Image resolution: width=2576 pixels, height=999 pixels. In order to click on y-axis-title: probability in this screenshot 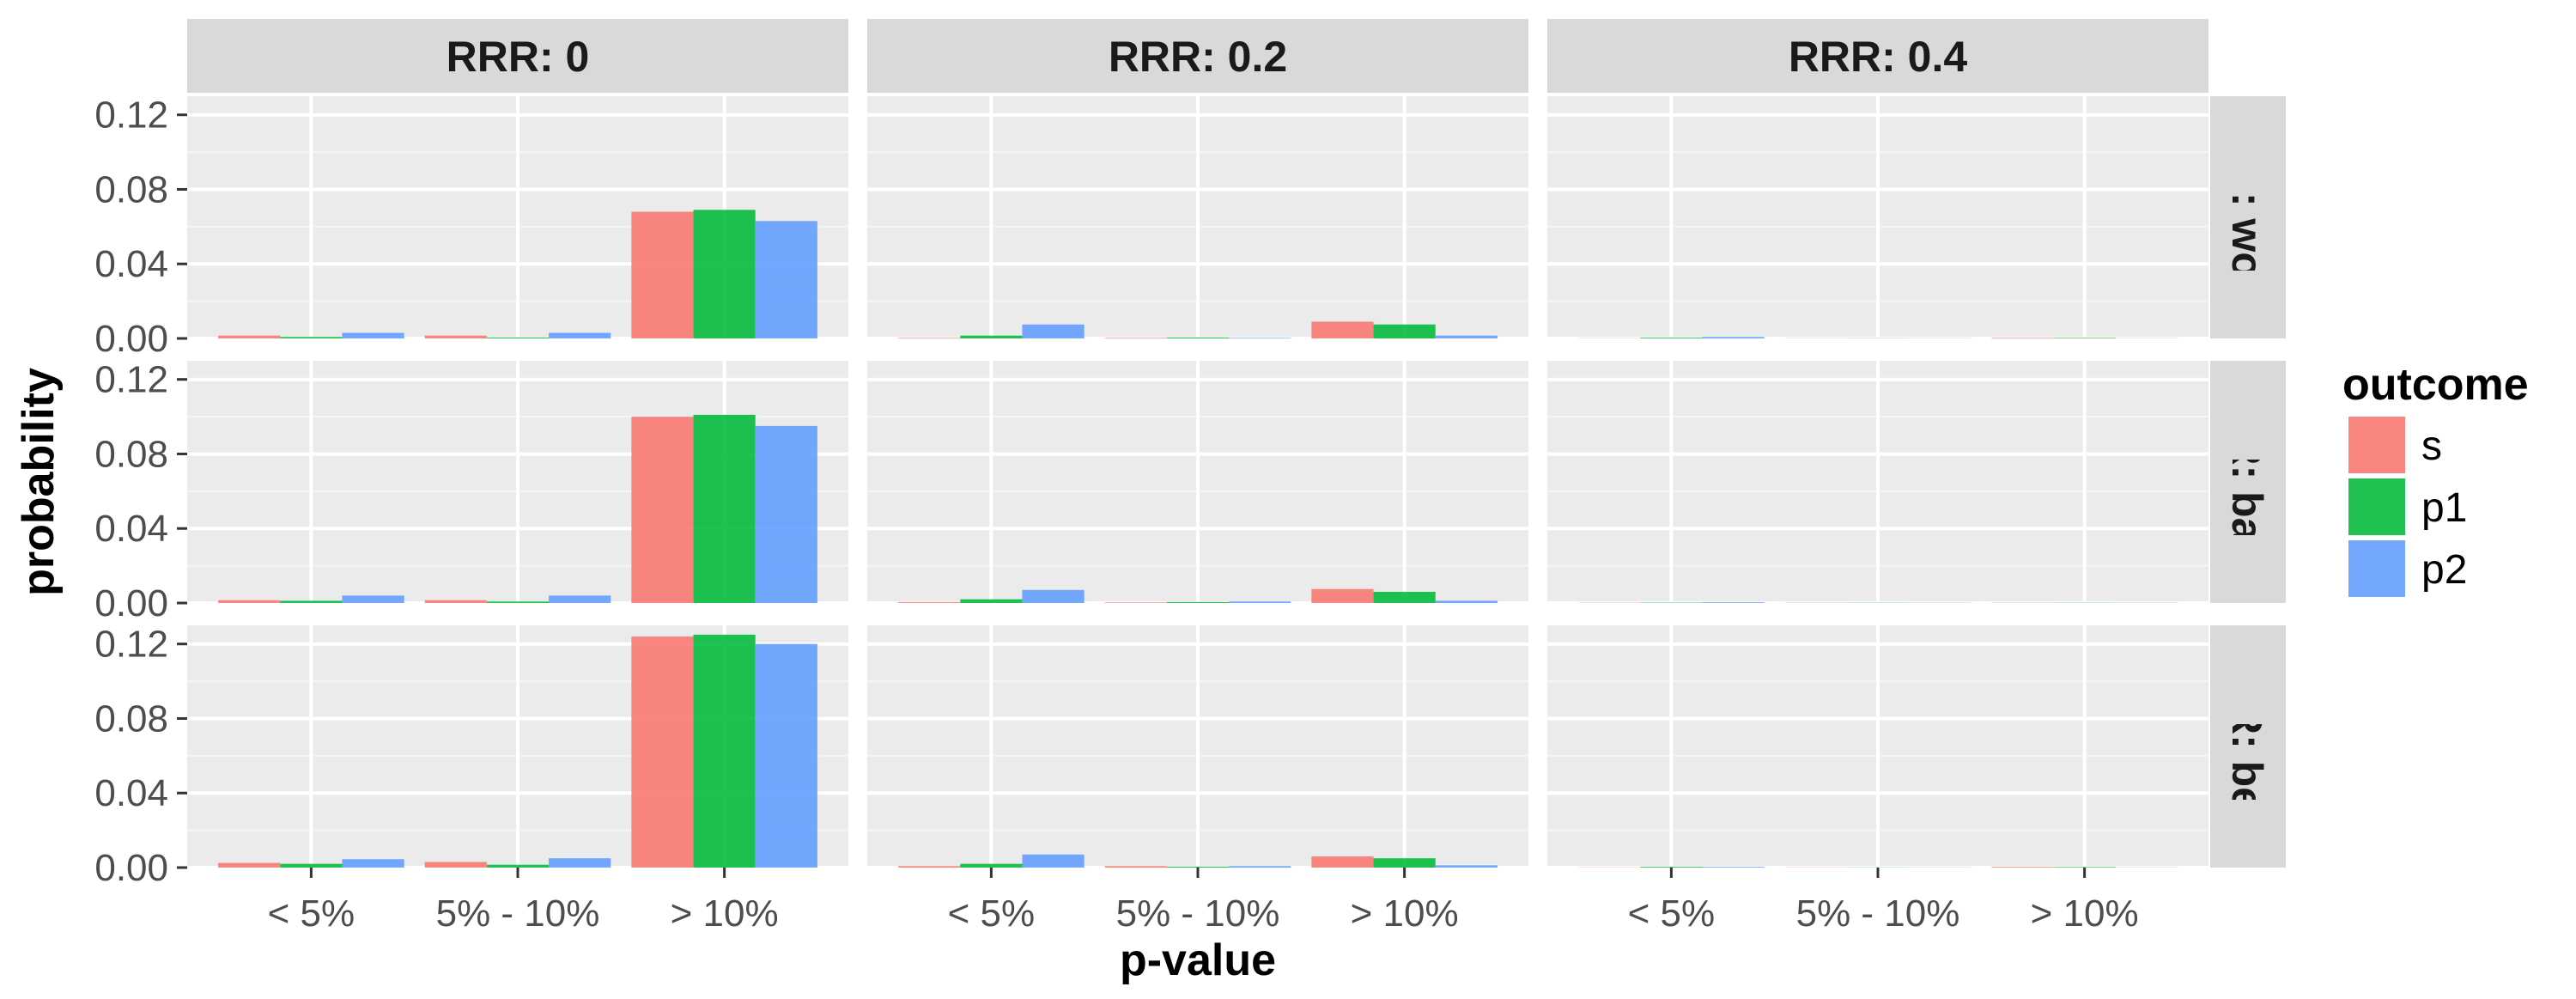, I will do `click(39, 482)`.